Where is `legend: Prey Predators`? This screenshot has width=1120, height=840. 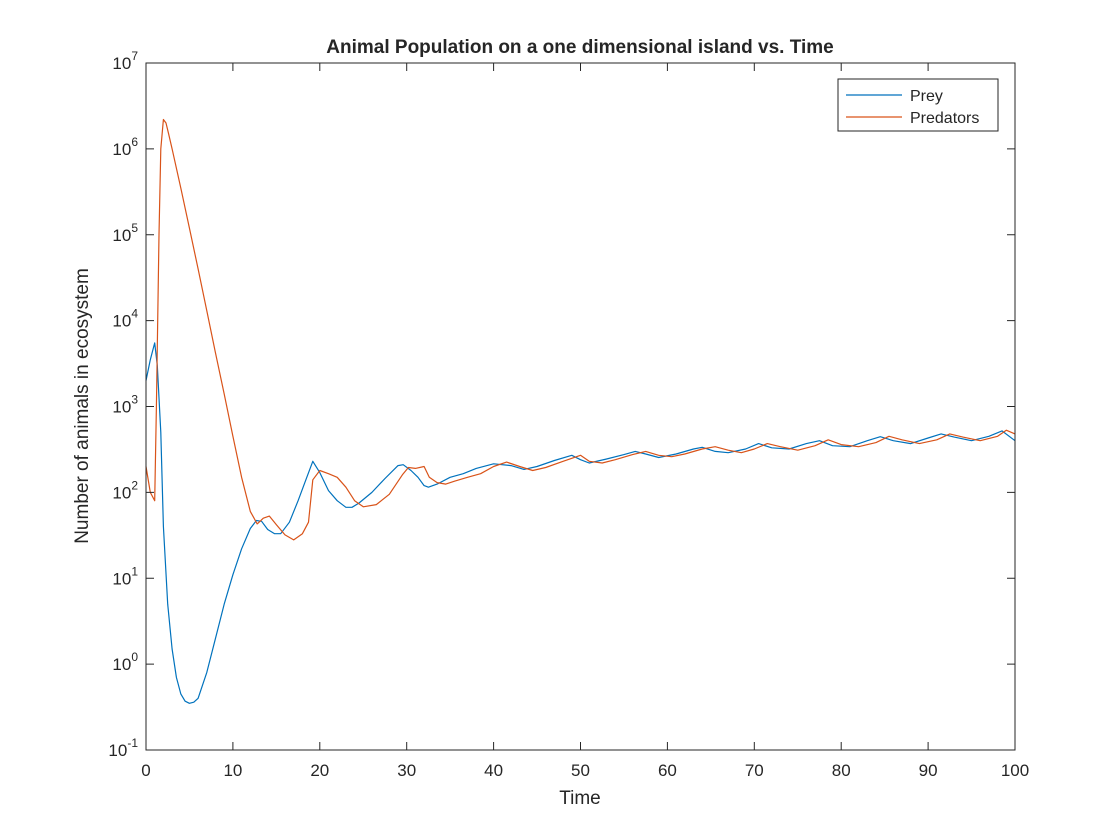 legend: Prey Predators is located at coordinates (918, 105).